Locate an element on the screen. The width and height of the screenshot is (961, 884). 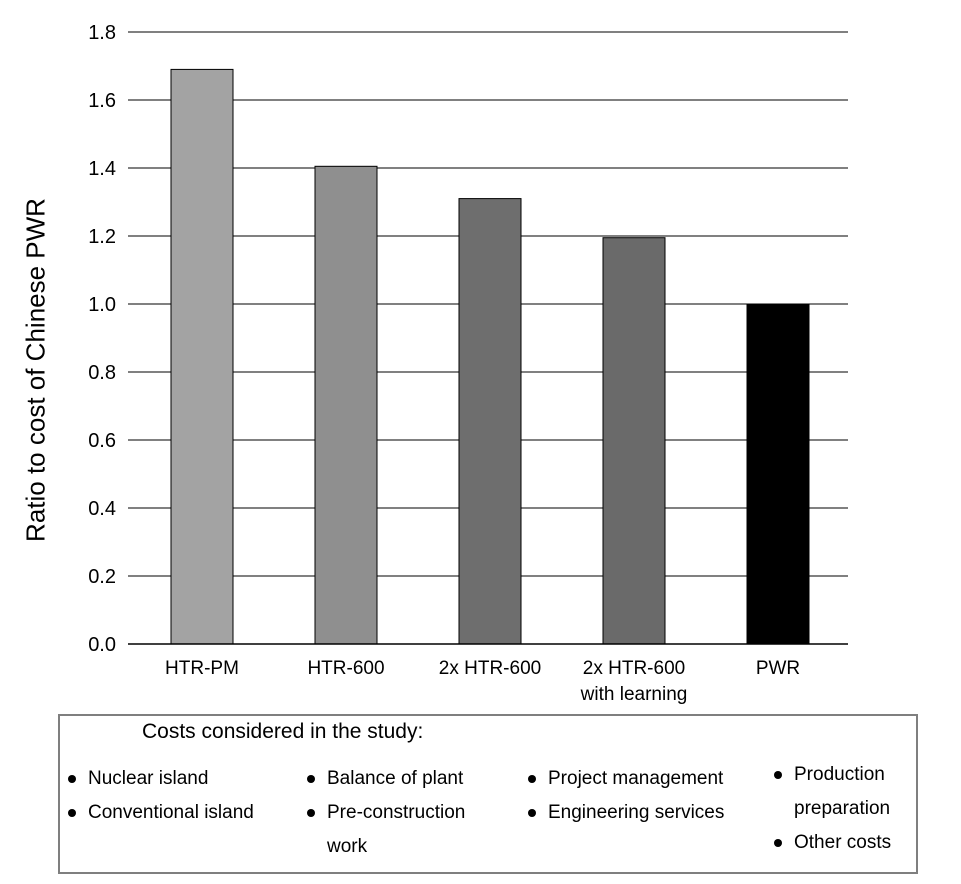
legend-item: Balance of plant is located at coordinates (385, 779).